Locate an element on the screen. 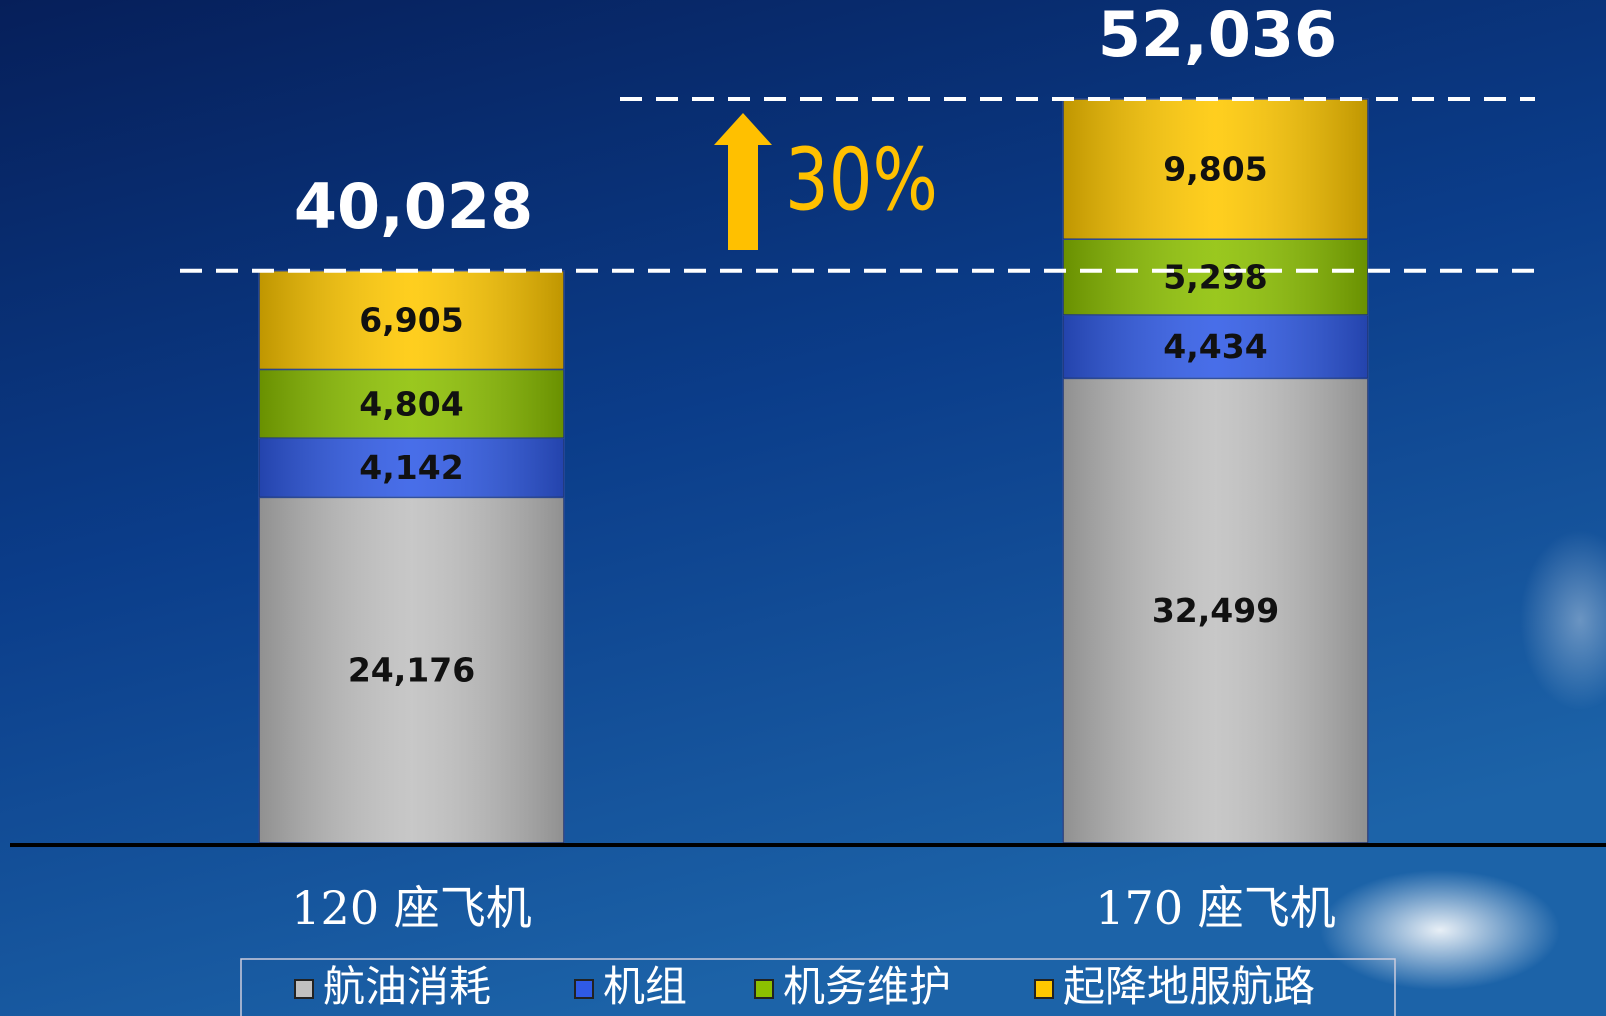  legend-label: 机组 is located at coordinates (645, 986).